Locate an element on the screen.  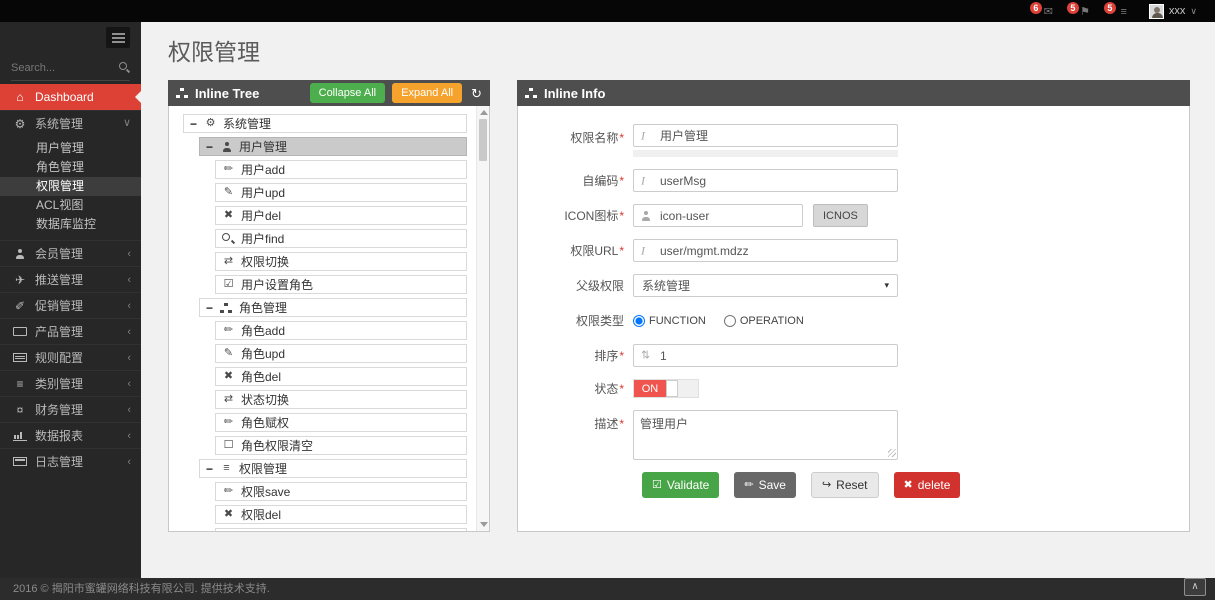
tree-row: 状态切换 is located at coordinates (341, 399).